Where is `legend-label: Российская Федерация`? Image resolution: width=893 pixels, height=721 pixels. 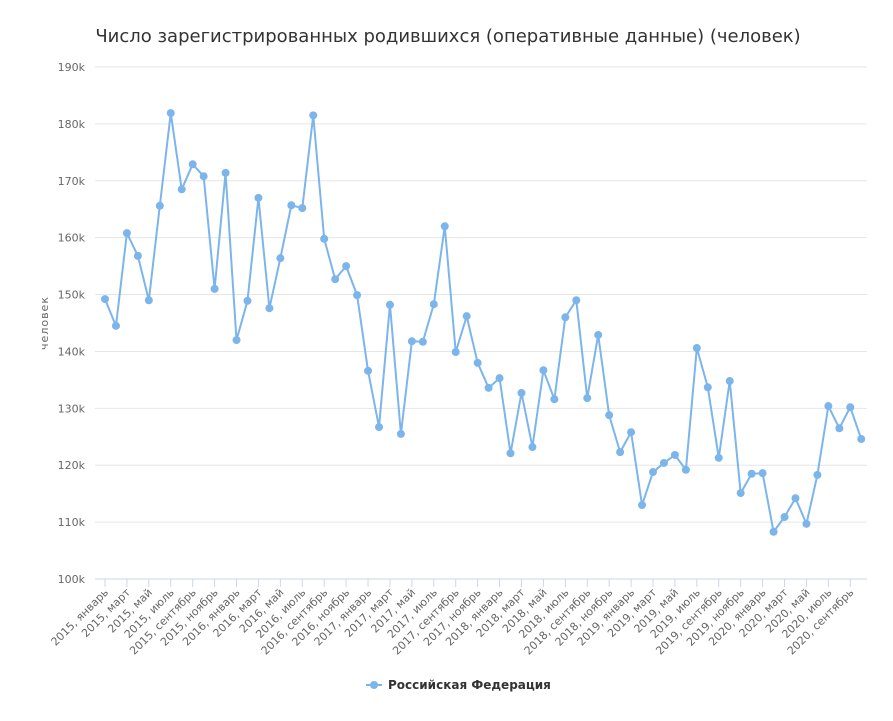 legend-label: Российская Федерация is located at coordinates (469, 685).